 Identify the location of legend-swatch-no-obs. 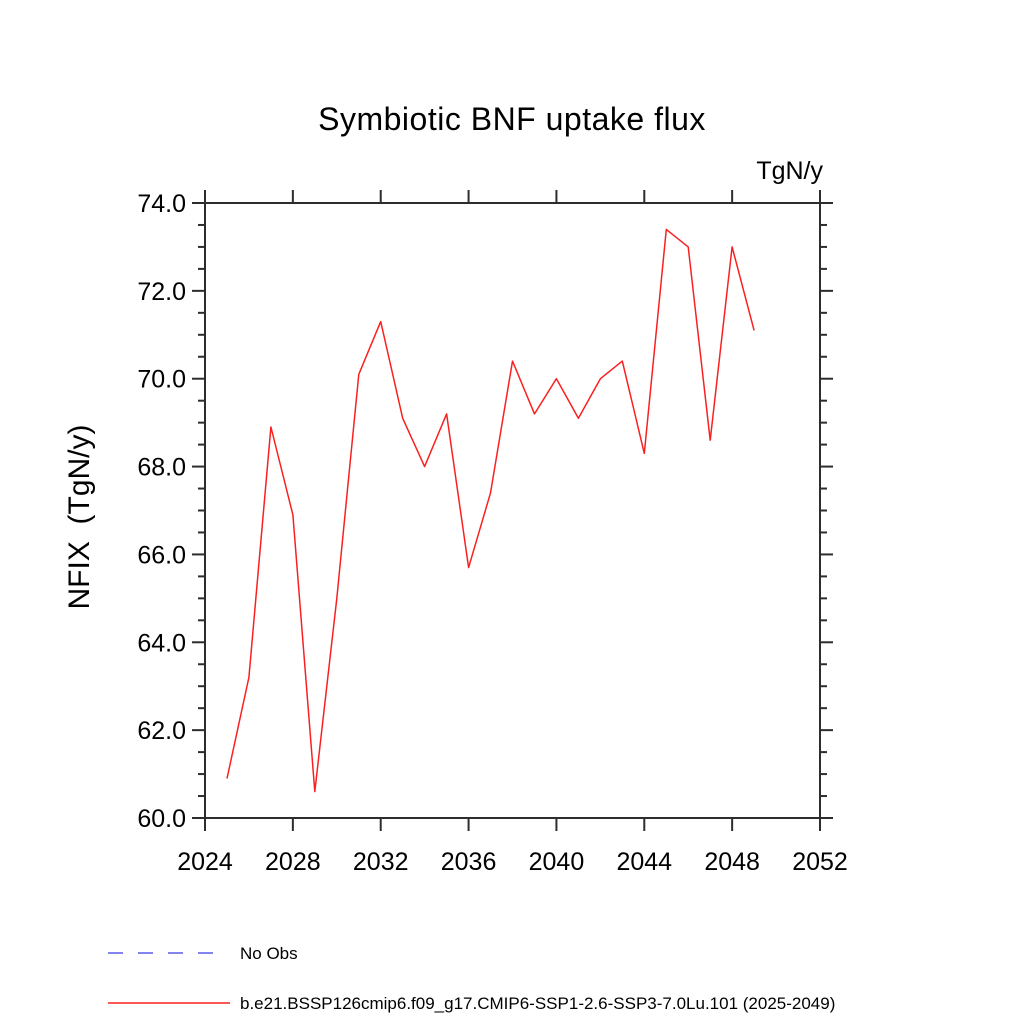
(162, 953).